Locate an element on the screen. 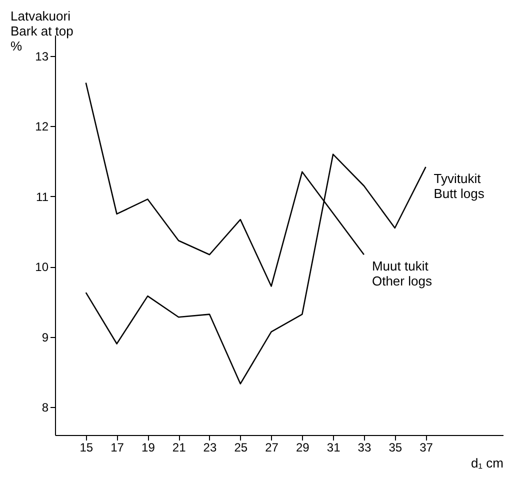 The image size is (513, 480). x-tick-label: 15 is located at coordinates (87, 447).